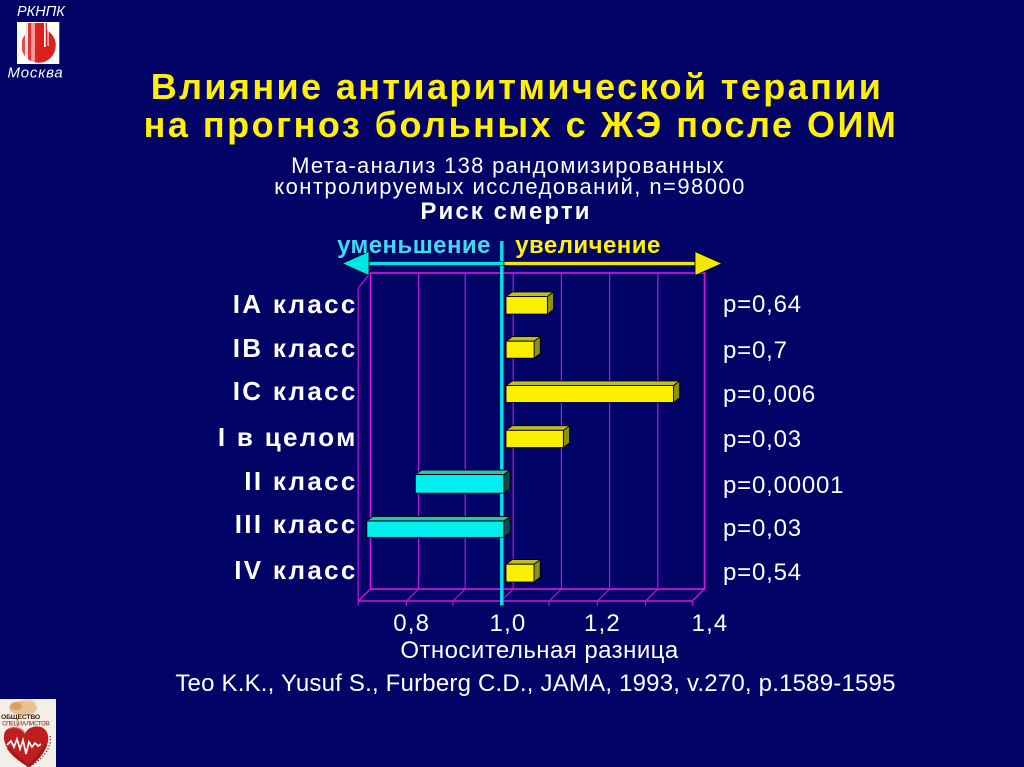  What do you see at coordinates (36, 73) in the screenshot?
I see `svg-text: Москва` at bounding box center [36, 73].